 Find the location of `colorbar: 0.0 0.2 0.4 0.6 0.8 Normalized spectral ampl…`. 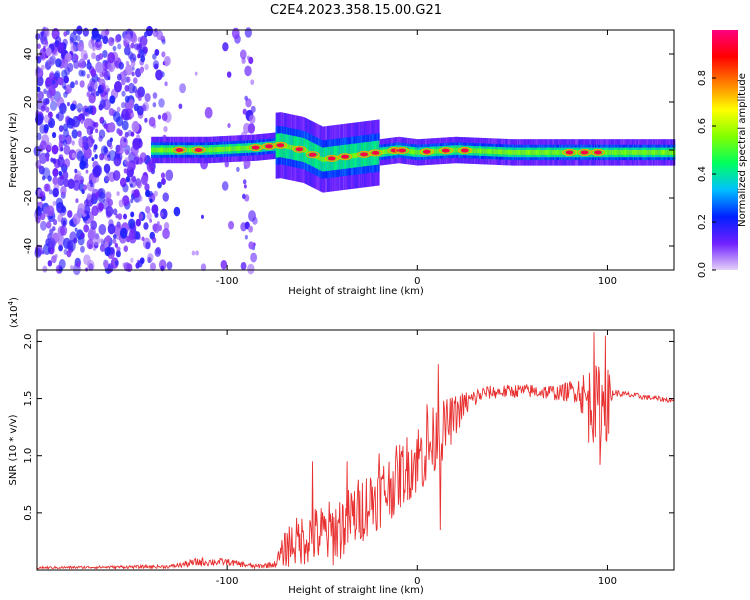

colorbar: 0.0 0.2 0.4 0.6 0.8 Normalized spectral ampl… is located at coordinates (722, 154).